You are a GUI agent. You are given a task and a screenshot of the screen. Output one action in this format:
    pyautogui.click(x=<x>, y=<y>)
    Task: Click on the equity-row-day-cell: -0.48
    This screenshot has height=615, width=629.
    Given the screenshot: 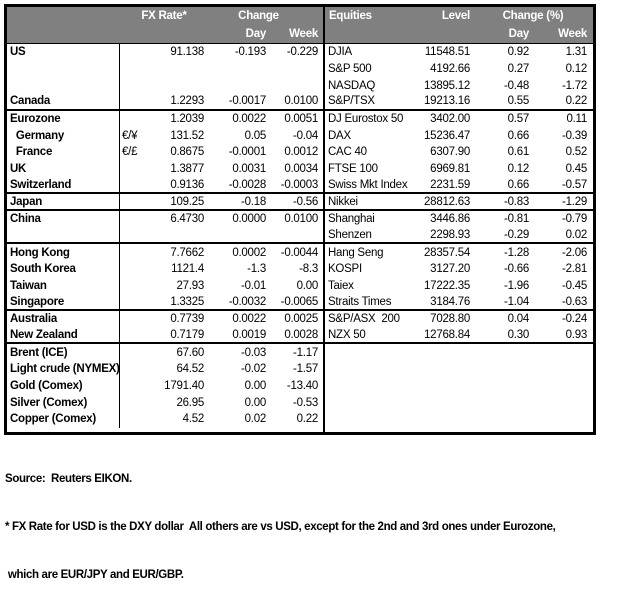 What is the action you would take?
    pyautogui.click(x=516, y=85)
    